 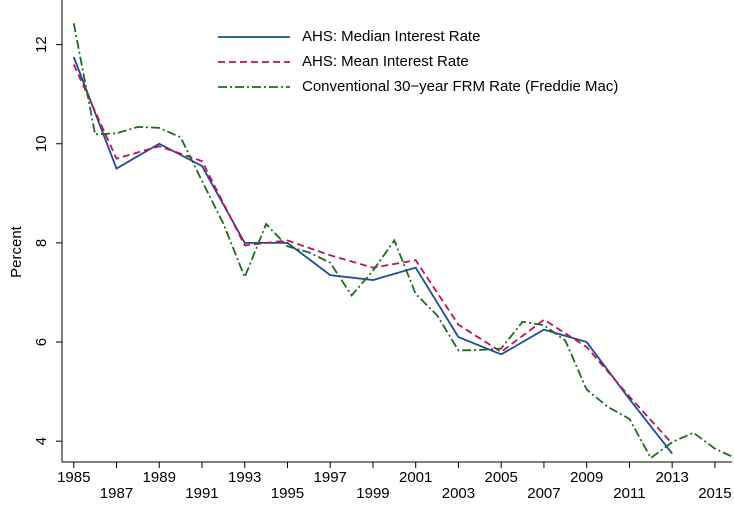 I want to click on y-tick-label: 12, so click(x=41, y=44).